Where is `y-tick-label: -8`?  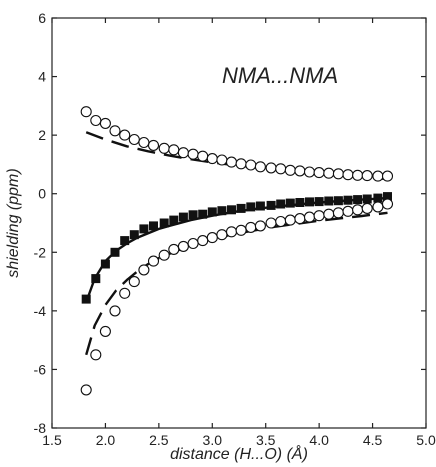
y-tick-label: -8 is located at coordinates (40, 428).